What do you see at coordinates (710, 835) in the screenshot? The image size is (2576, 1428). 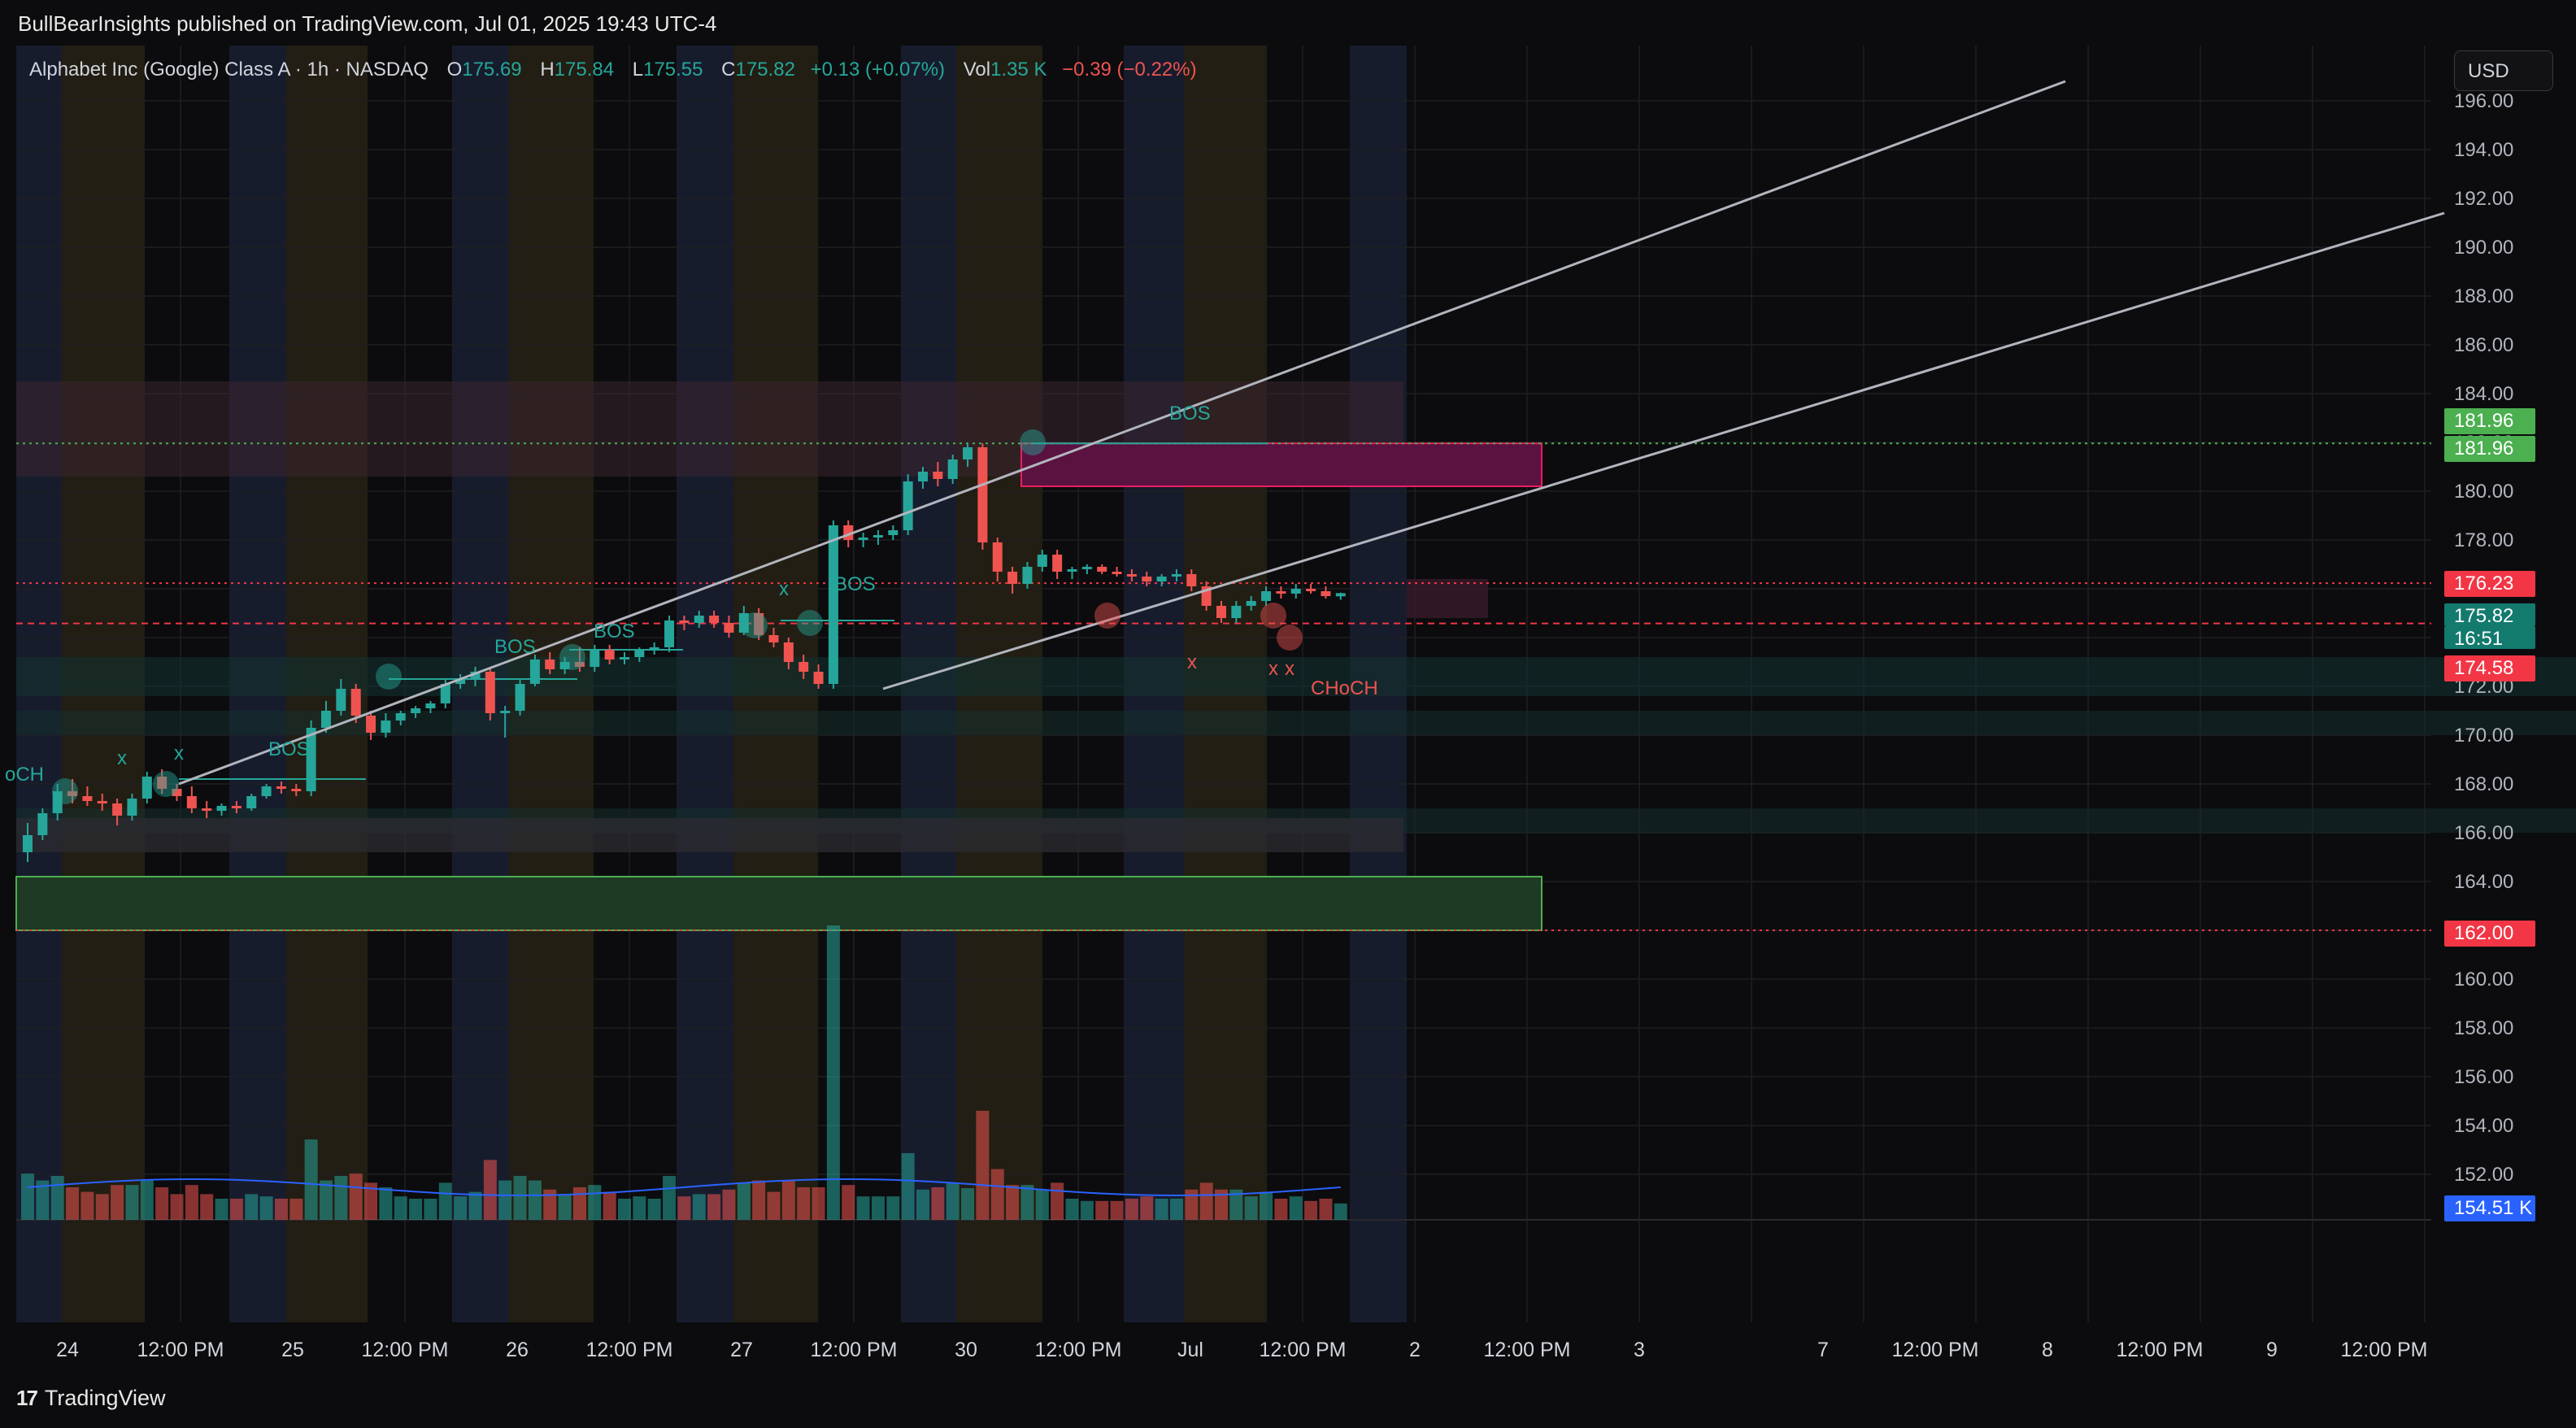 I see `demand-zone-grey` at bounding box center [710, 835].